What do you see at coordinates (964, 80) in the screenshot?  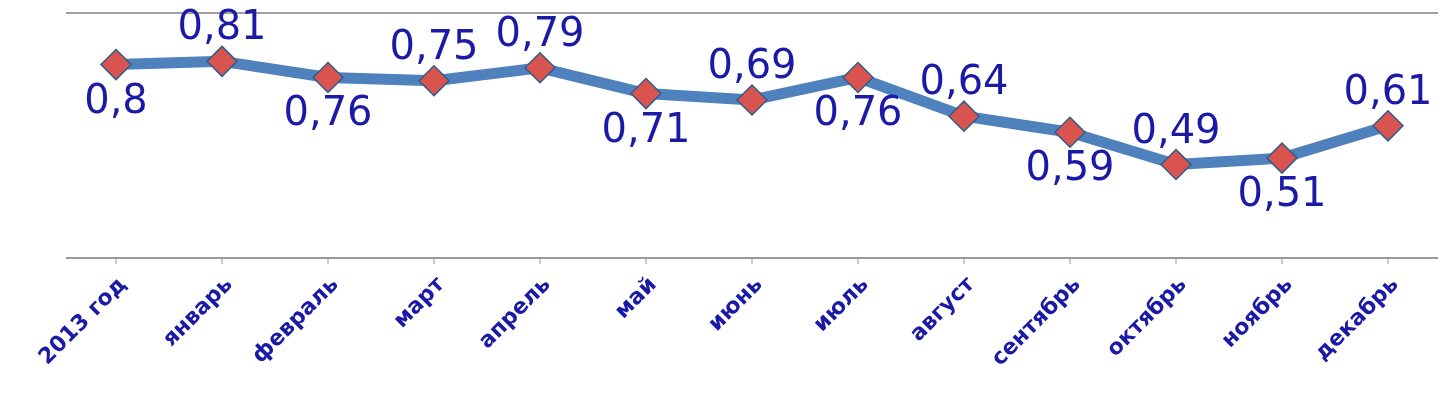 I see `data-label: 0,64` at bounding box center [964, 80].